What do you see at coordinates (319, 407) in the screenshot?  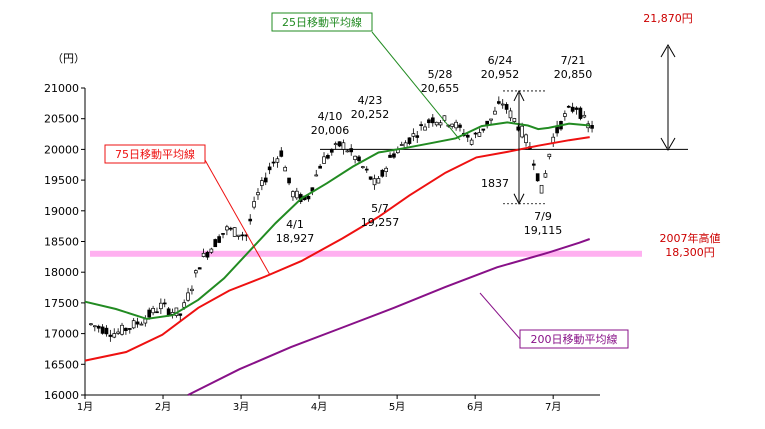 I see `x-tick-label: 4月` at bounding box center [319, 407].